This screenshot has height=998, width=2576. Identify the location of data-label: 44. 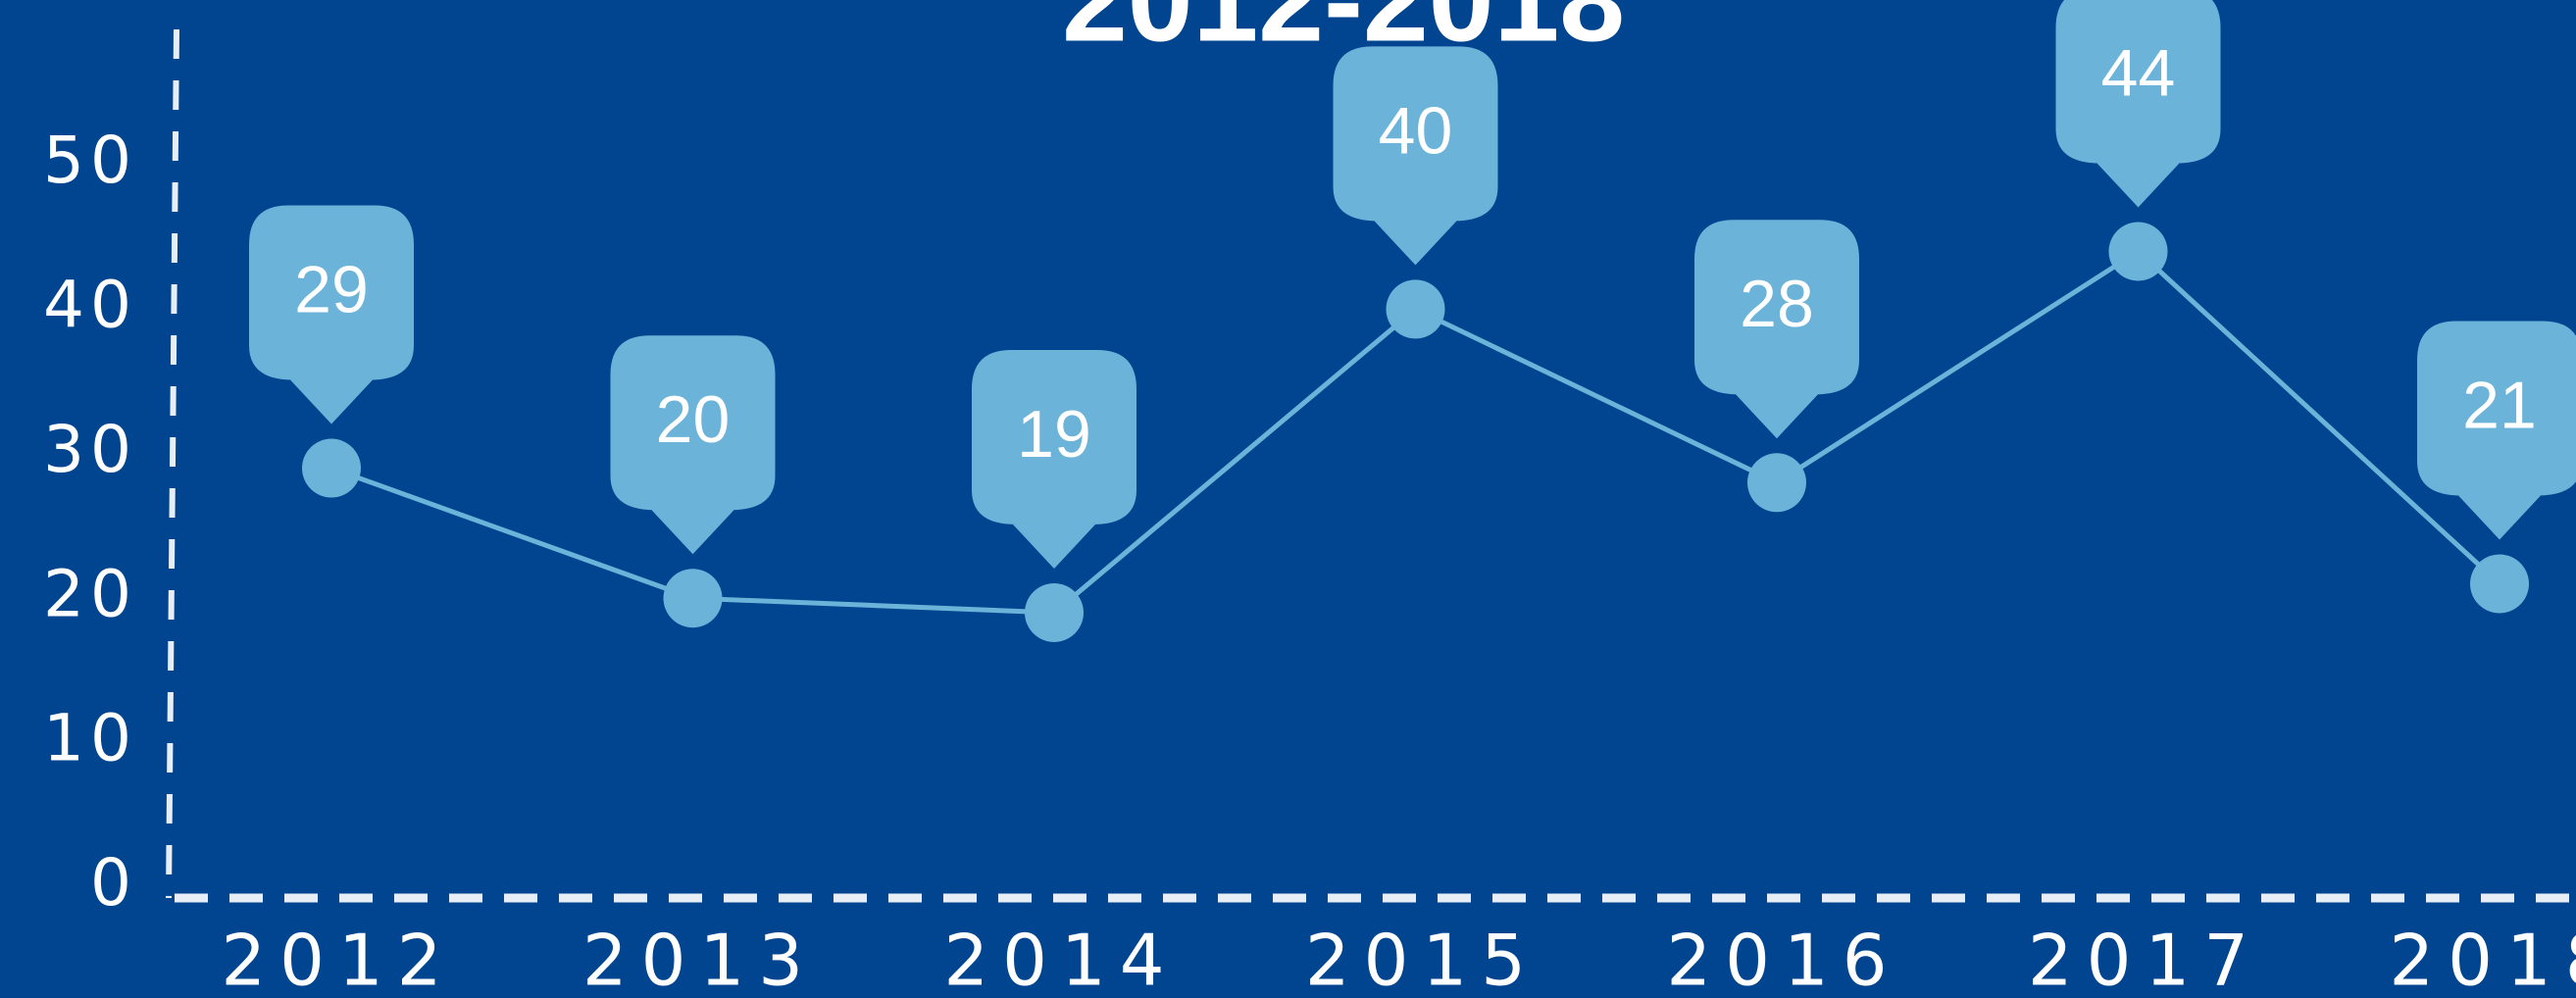
(2139, 73).